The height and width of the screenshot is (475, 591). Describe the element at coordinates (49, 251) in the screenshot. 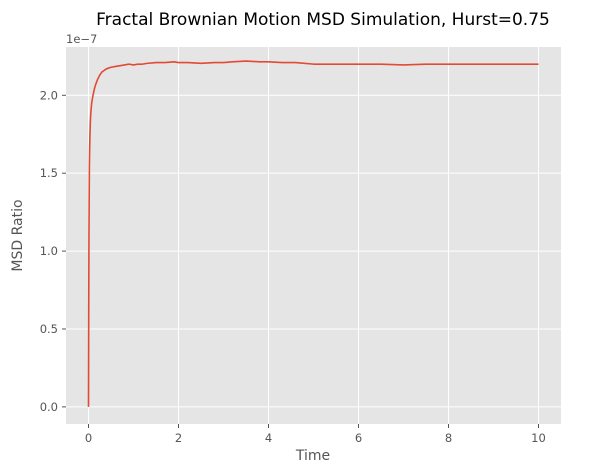

I see `y-tick-label: 1.0` at that location.